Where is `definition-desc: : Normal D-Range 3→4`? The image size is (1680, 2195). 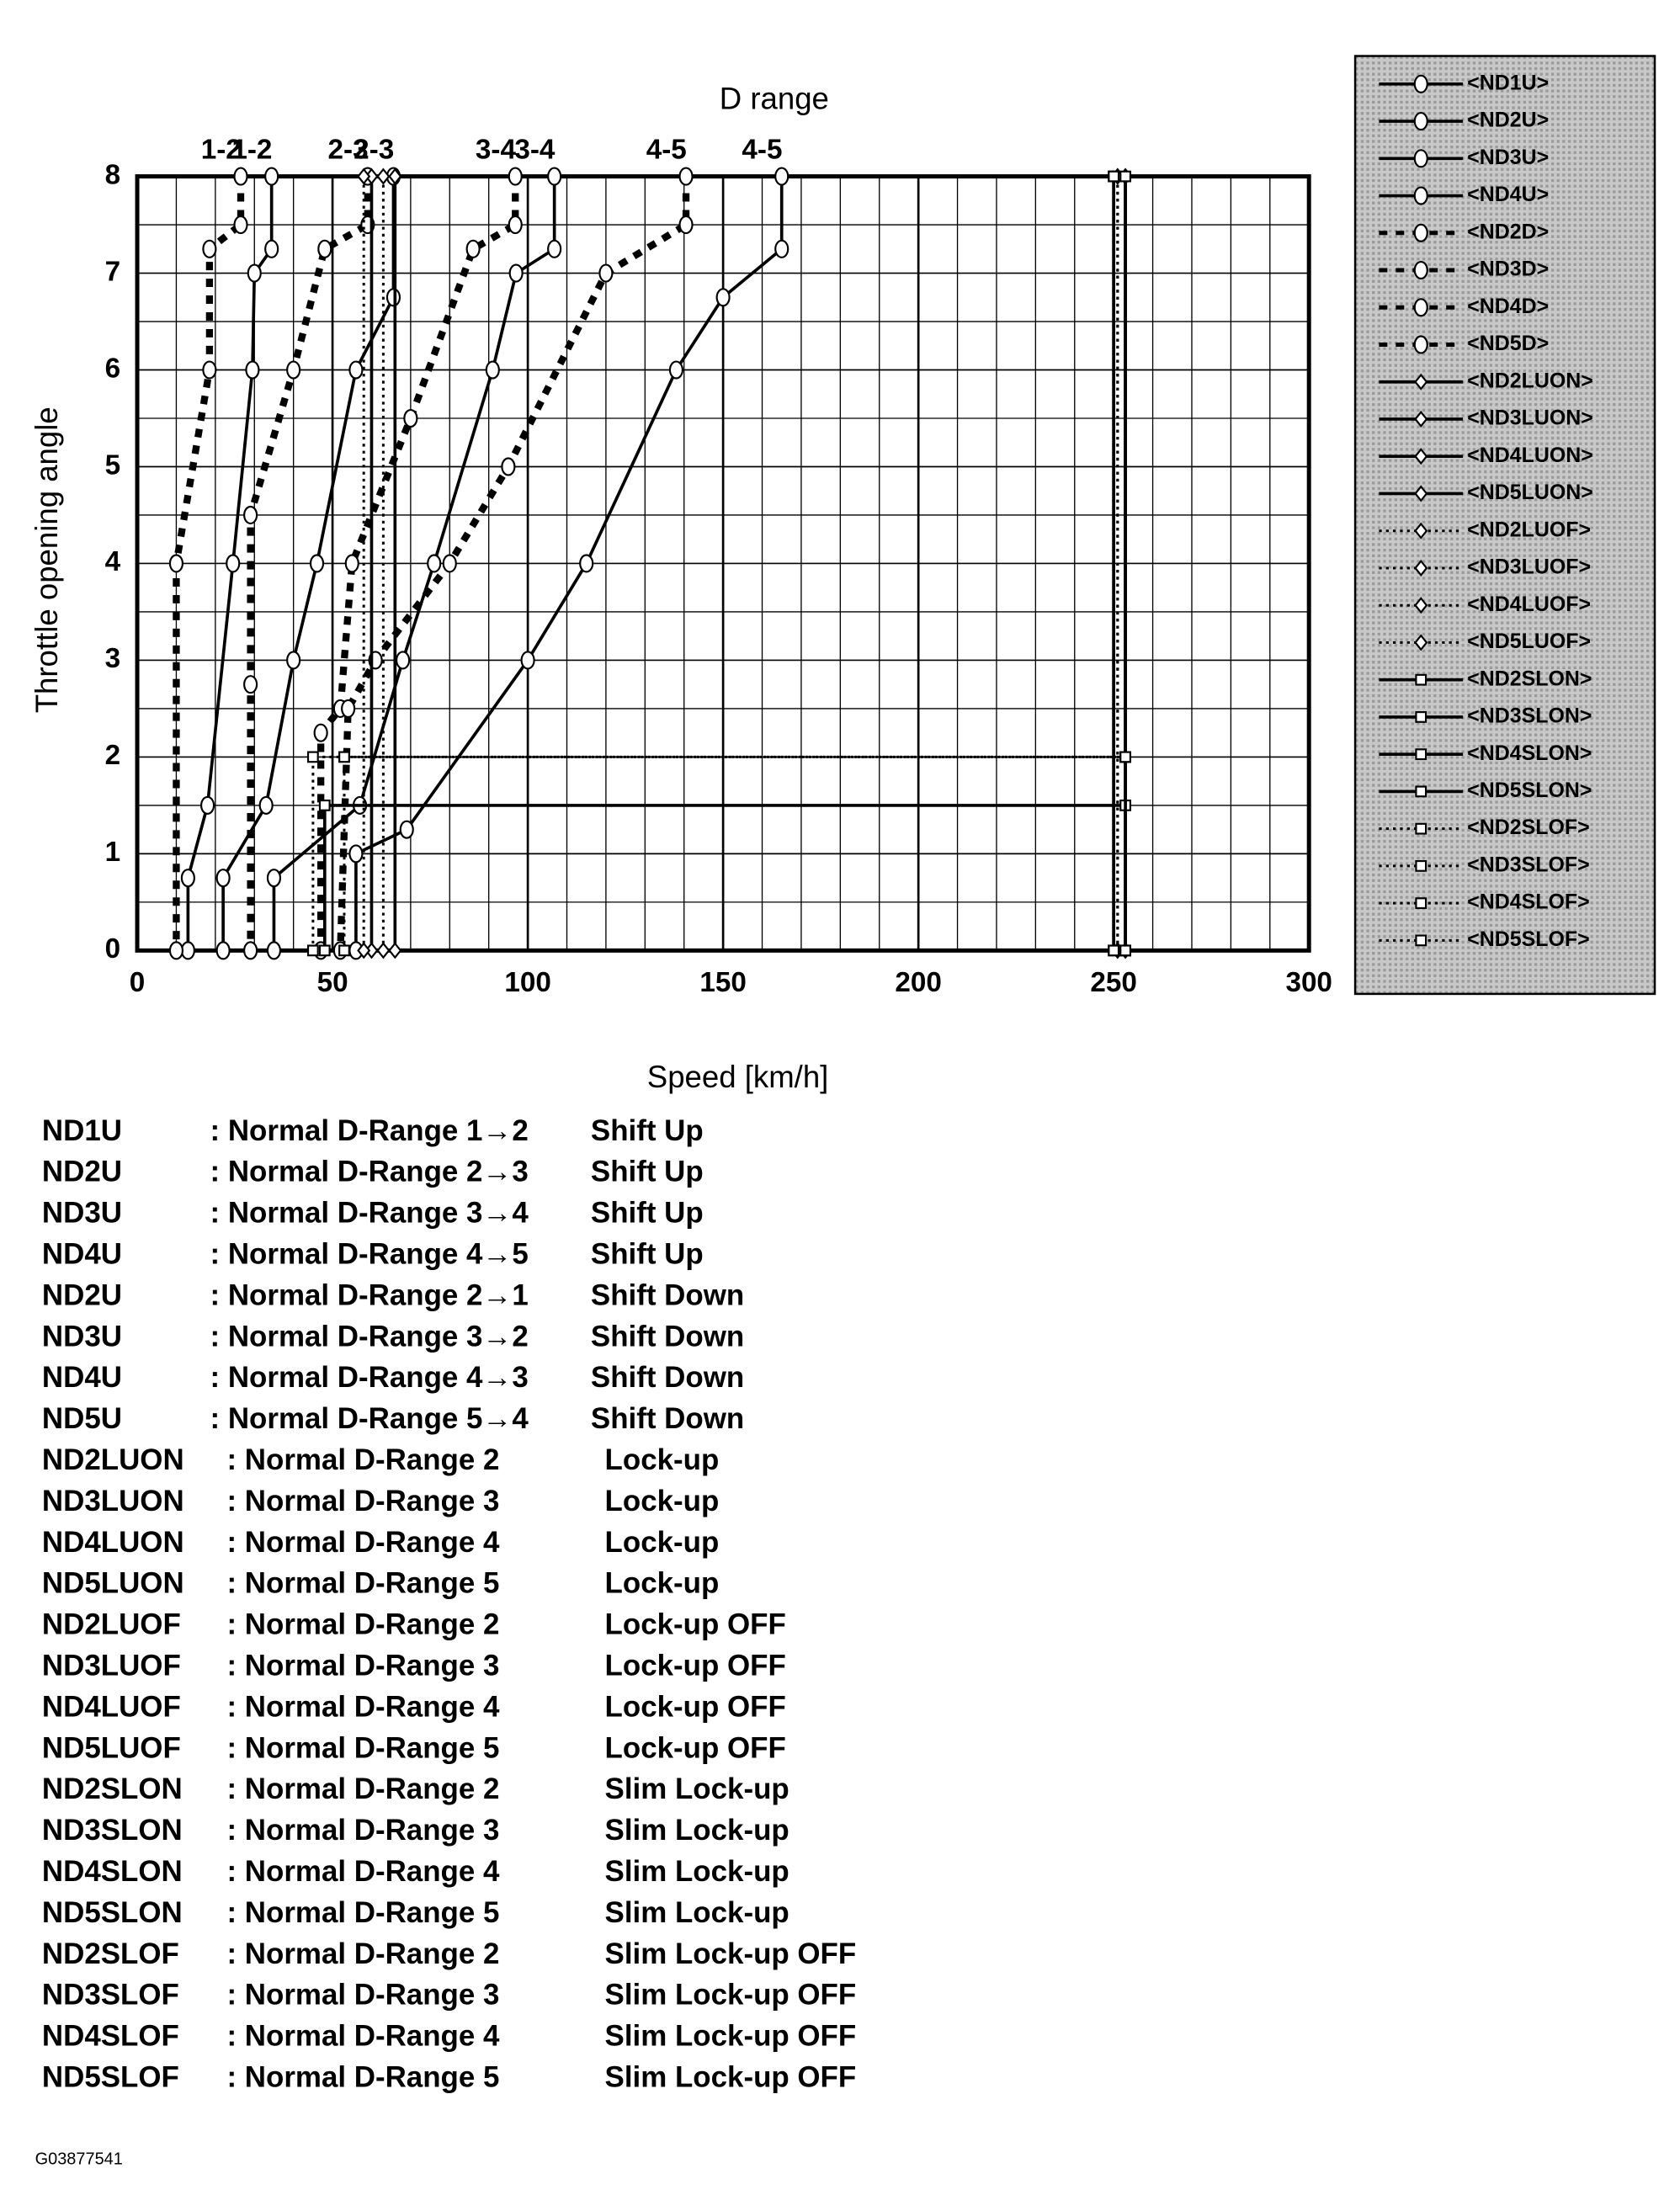
definition-desc: : Normal D-Range 3→4 is located at coordinates (369, 1213).